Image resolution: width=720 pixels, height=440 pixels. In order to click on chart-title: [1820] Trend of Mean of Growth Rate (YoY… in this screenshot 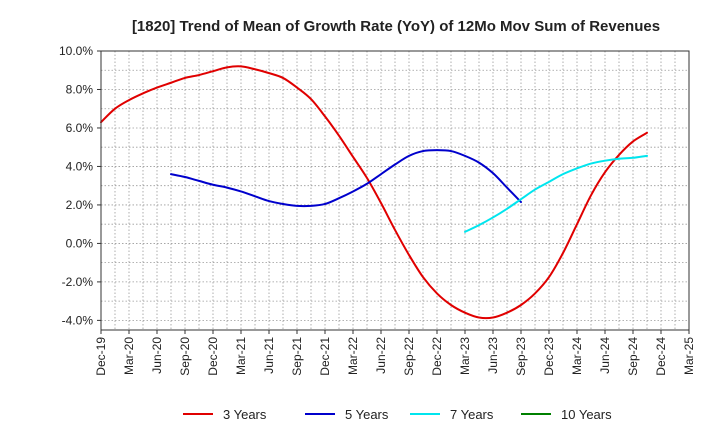, I will do `click(396, 26)`.